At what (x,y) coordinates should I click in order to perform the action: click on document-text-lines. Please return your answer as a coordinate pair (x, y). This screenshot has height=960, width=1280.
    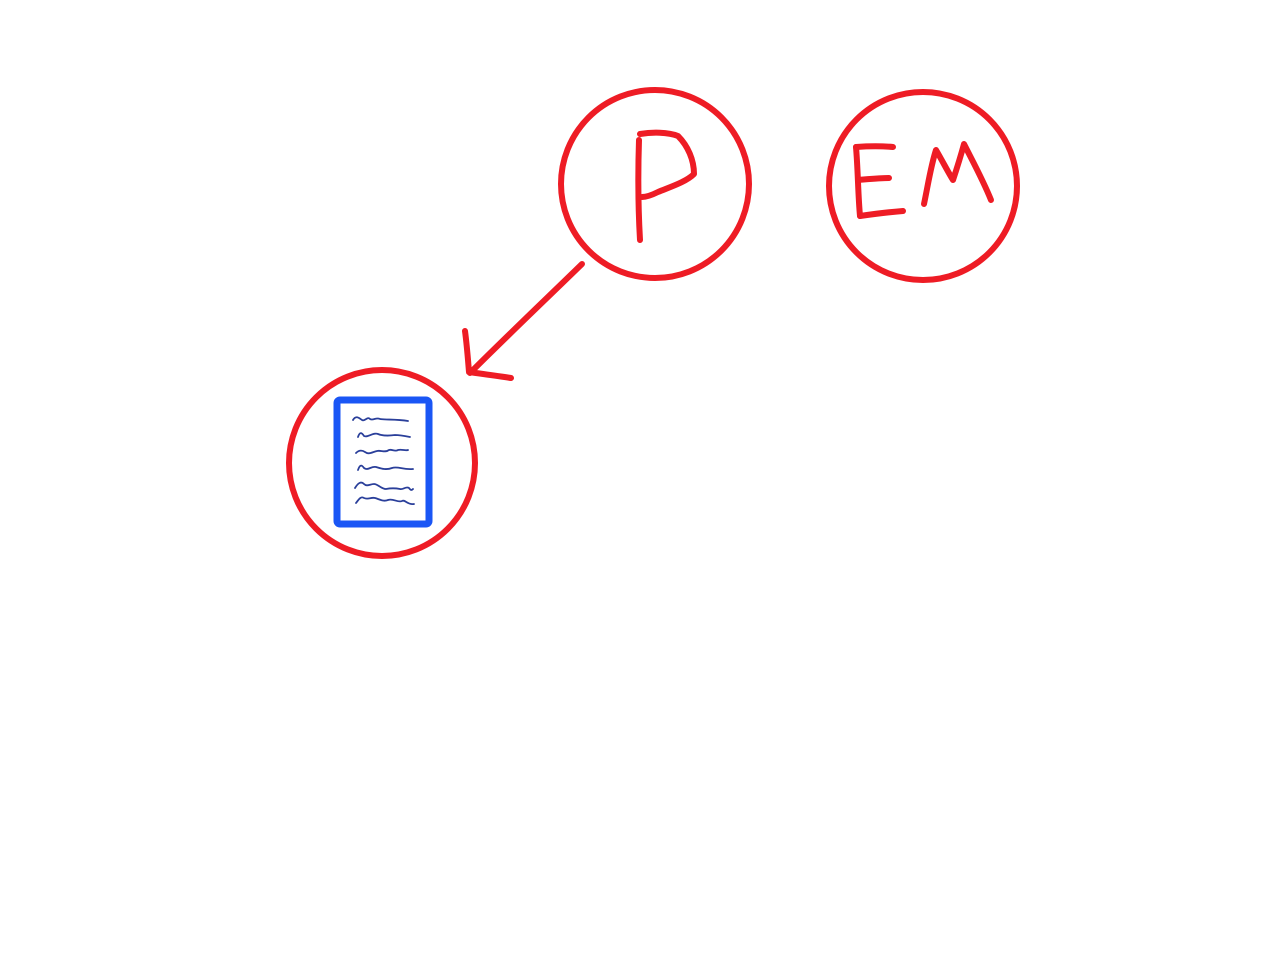
    Looking at the image, I should click on (383, 460).